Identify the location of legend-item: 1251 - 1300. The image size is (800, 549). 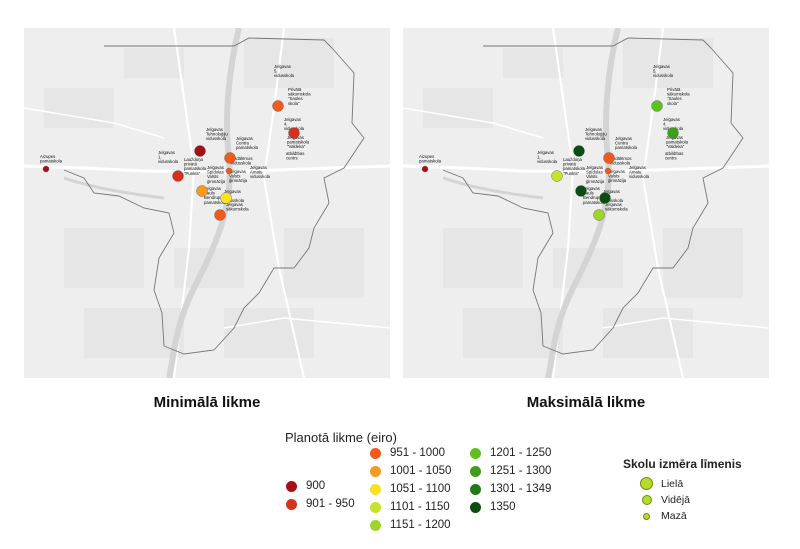
(510, 471).